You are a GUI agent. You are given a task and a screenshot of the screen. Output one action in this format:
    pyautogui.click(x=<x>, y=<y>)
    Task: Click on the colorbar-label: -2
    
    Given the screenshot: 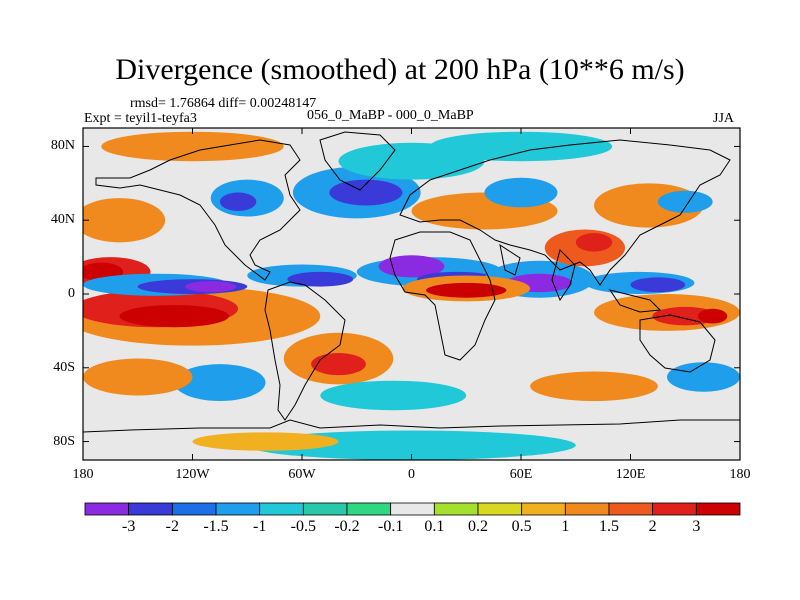 What is the action you would take?
    pyautogui.click(x=172, y=526)
    